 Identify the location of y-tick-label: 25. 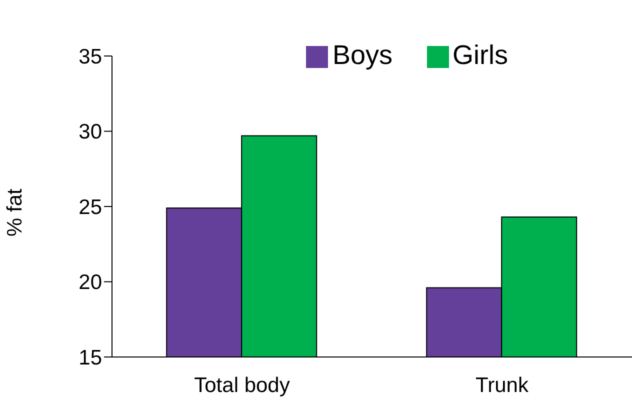
(90, 207).